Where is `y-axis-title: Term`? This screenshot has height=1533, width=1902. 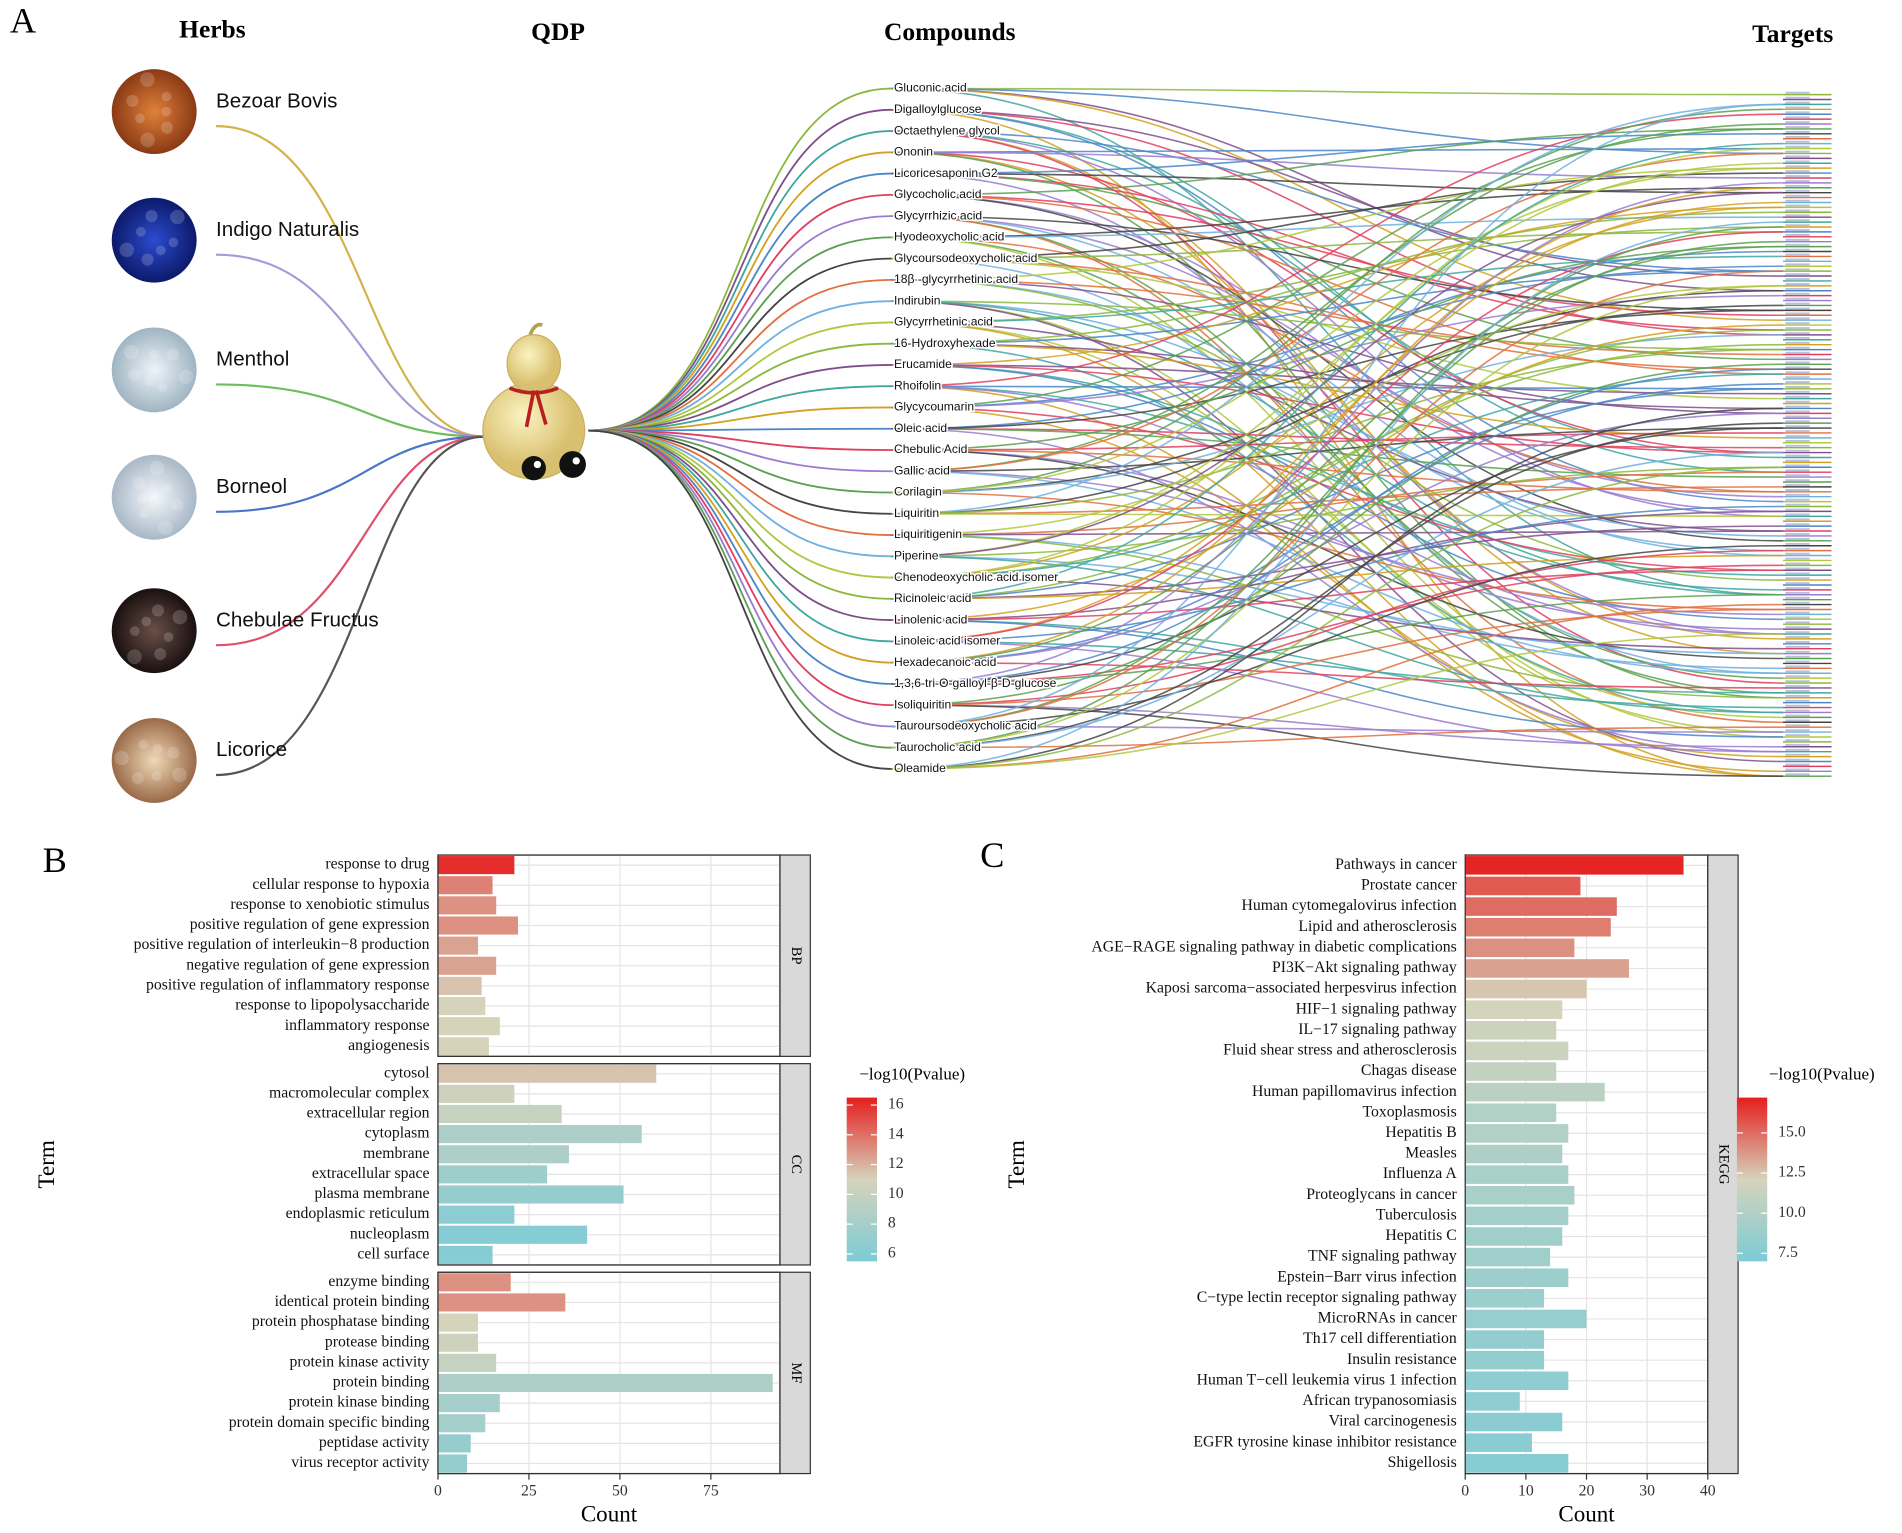 y-axis-title: Term is located at coordinates (46, 1164).